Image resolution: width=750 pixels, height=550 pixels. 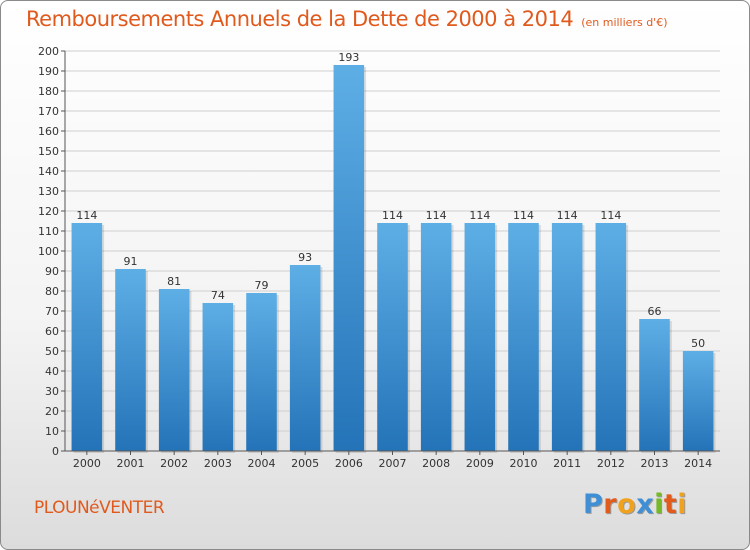 I want to click on x-tick-label: 2010, so click(x=524, y=463).